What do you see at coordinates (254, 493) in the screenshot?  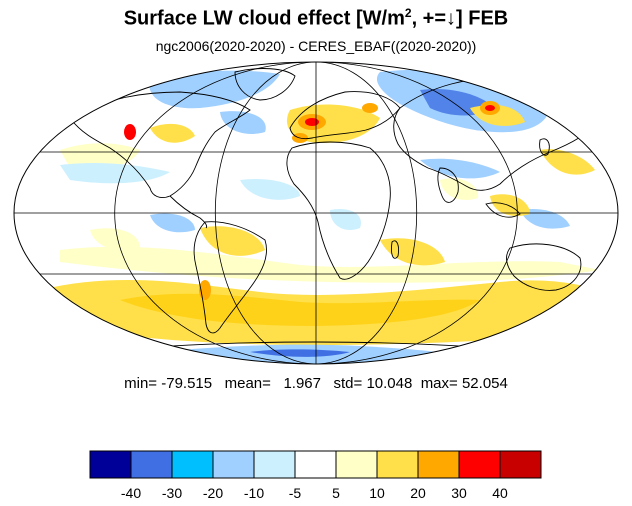 I see `colorbar-tick-label: -10` at bounding box center [254, 493].